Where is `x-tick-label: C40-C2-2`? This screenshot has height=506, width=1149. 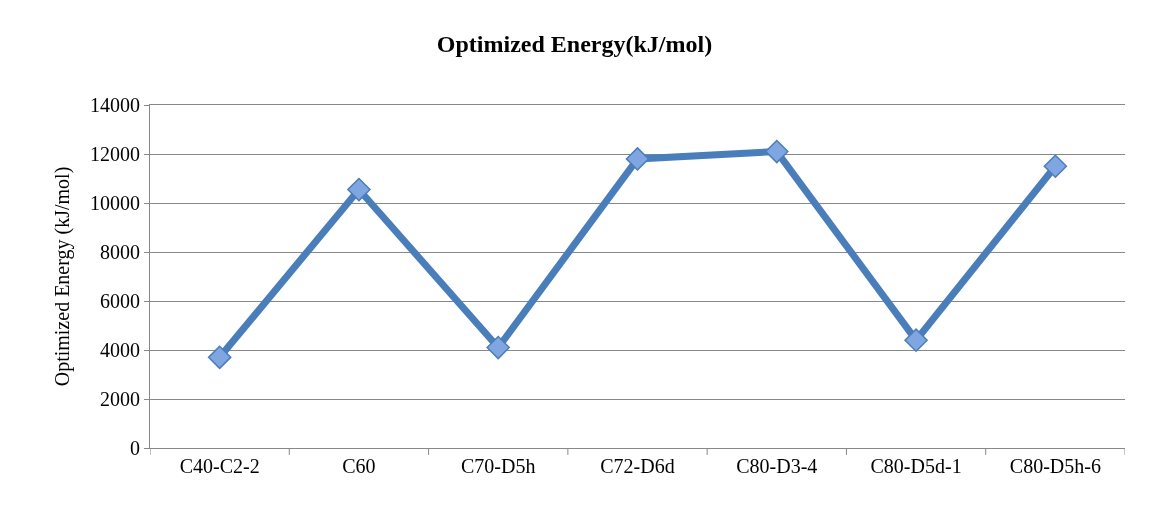
x-tick-label: C40-C2-2 is located at coordinates (219, 466).